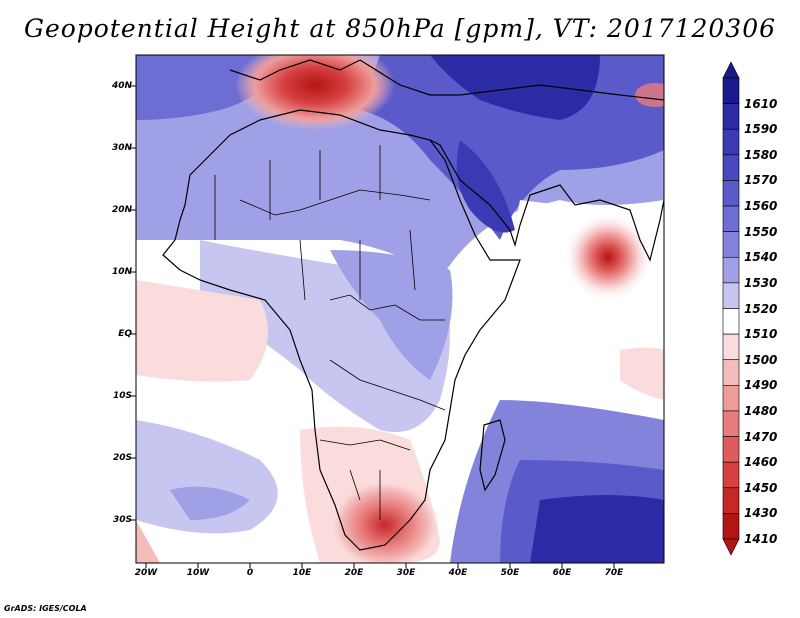 This screenshot has width=800, height=618. What do you see at coordinates (649, 95) in the screenshot?
I see `field-india-low` at bounding box center [649, 95].